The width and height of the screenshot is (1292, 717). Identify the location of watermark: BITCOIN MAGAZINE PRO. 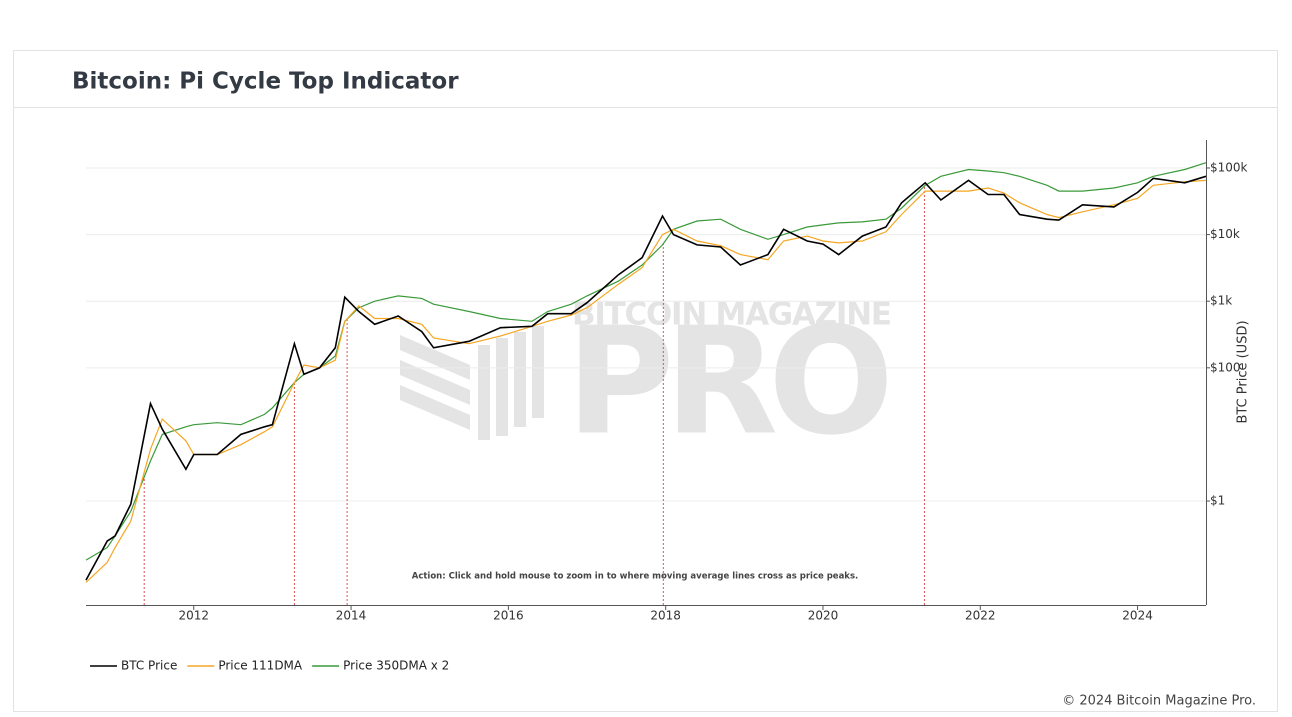
(647, 382).